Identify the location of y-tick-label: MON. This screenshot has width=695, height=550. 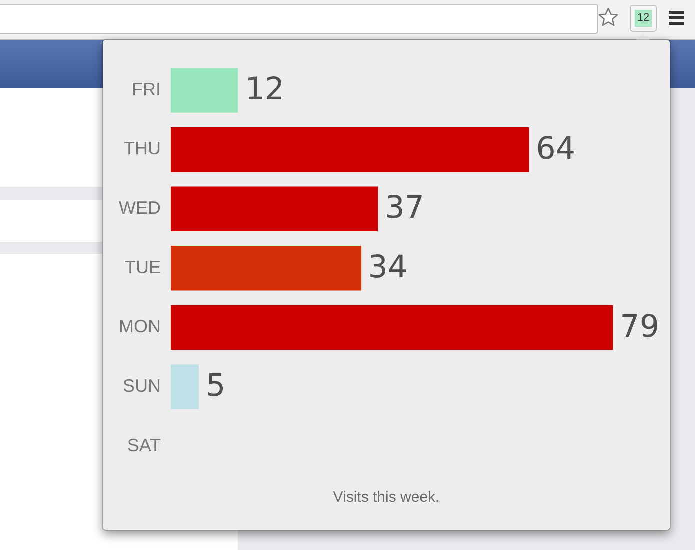
(140, 326).